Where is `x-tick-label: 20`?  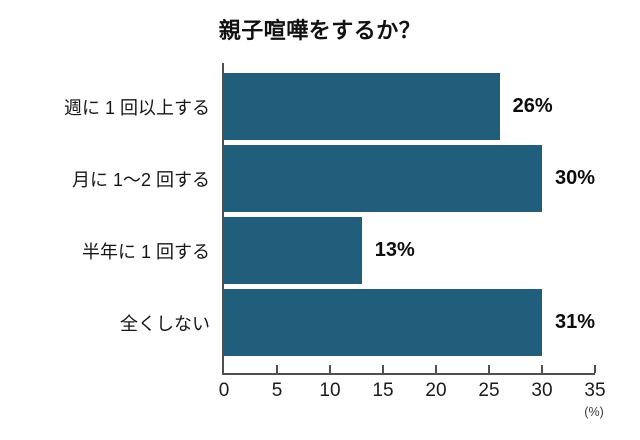
x-tick-label: 20 is located at coordinates (436, 390).